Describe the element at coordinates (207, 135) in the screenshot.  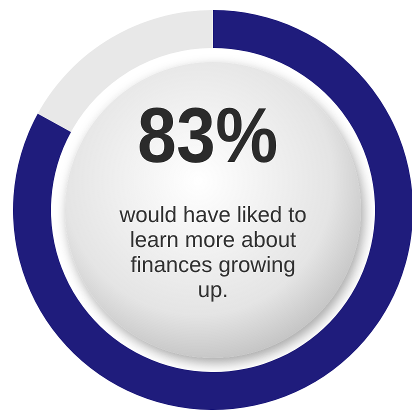
I see `text: 83%` at that location.